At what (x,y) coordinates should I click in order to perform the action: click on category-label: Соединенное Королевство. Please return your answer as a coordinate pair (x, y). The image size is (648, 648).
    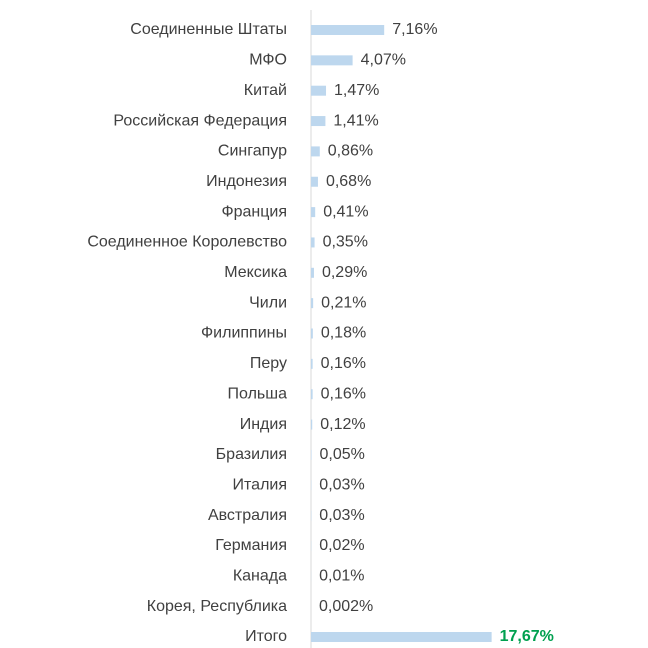
    Looking at the image, I should click on (187, 242).